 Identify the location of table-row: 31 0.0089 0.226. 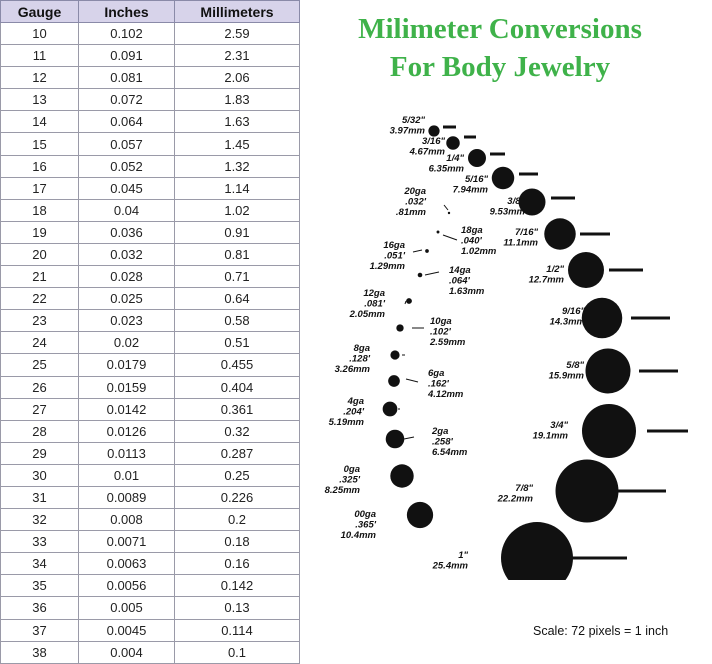
(150, 497).